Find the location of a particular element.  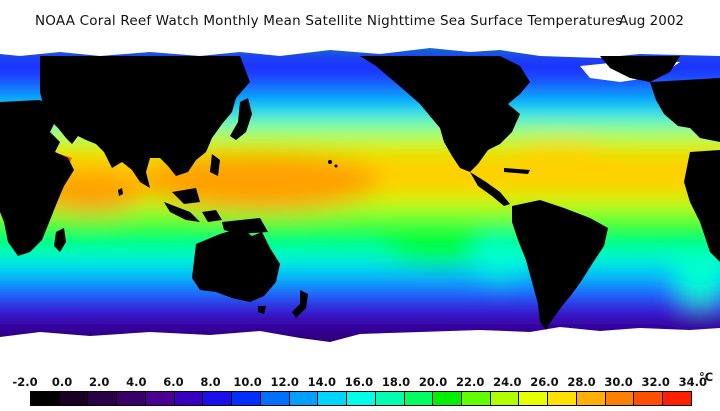

date-label: Aug 2002 is located at coordinates (652, 21).